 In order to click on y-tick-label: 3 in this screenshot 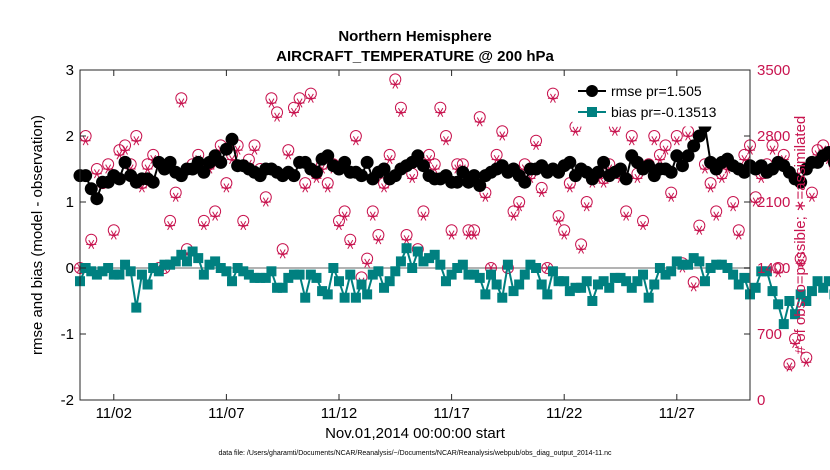, I will do `click(70, 70)`.